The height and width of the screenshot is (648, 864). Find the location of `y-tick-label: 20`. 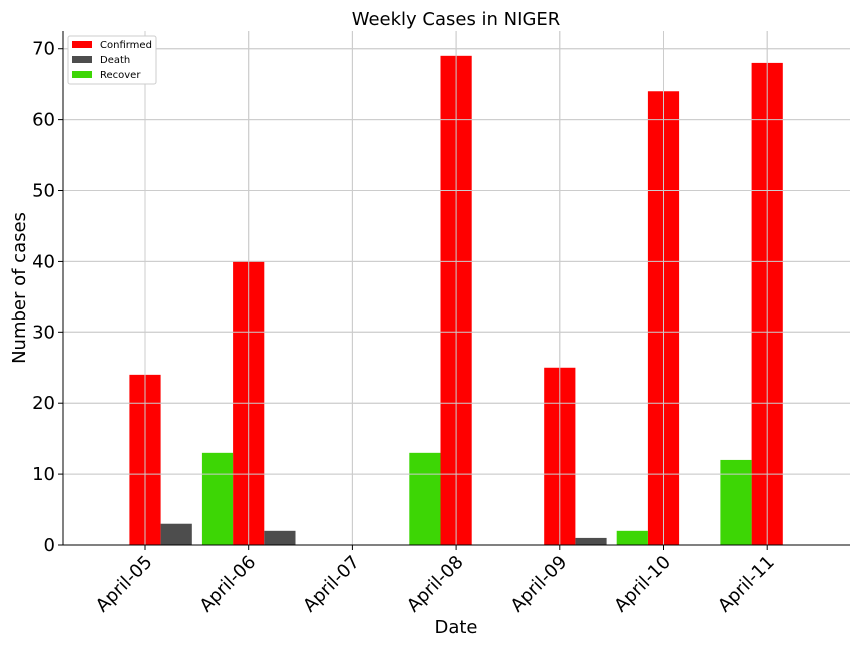

y-tick-label: 20 is located at coordinates (43, 403).